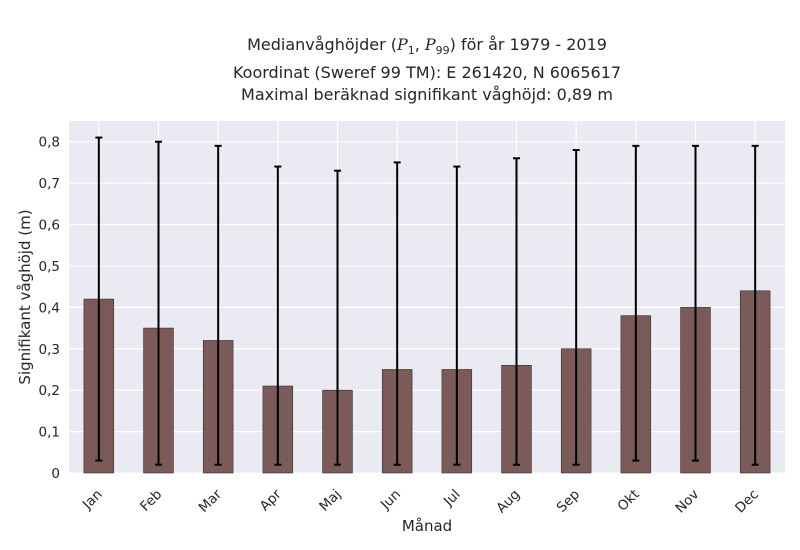  I want to click on y-tick-labels: 0 0,1 0,2 0,3 0,4 0,5 0,6 0,7 0,8, so click(49, 308).